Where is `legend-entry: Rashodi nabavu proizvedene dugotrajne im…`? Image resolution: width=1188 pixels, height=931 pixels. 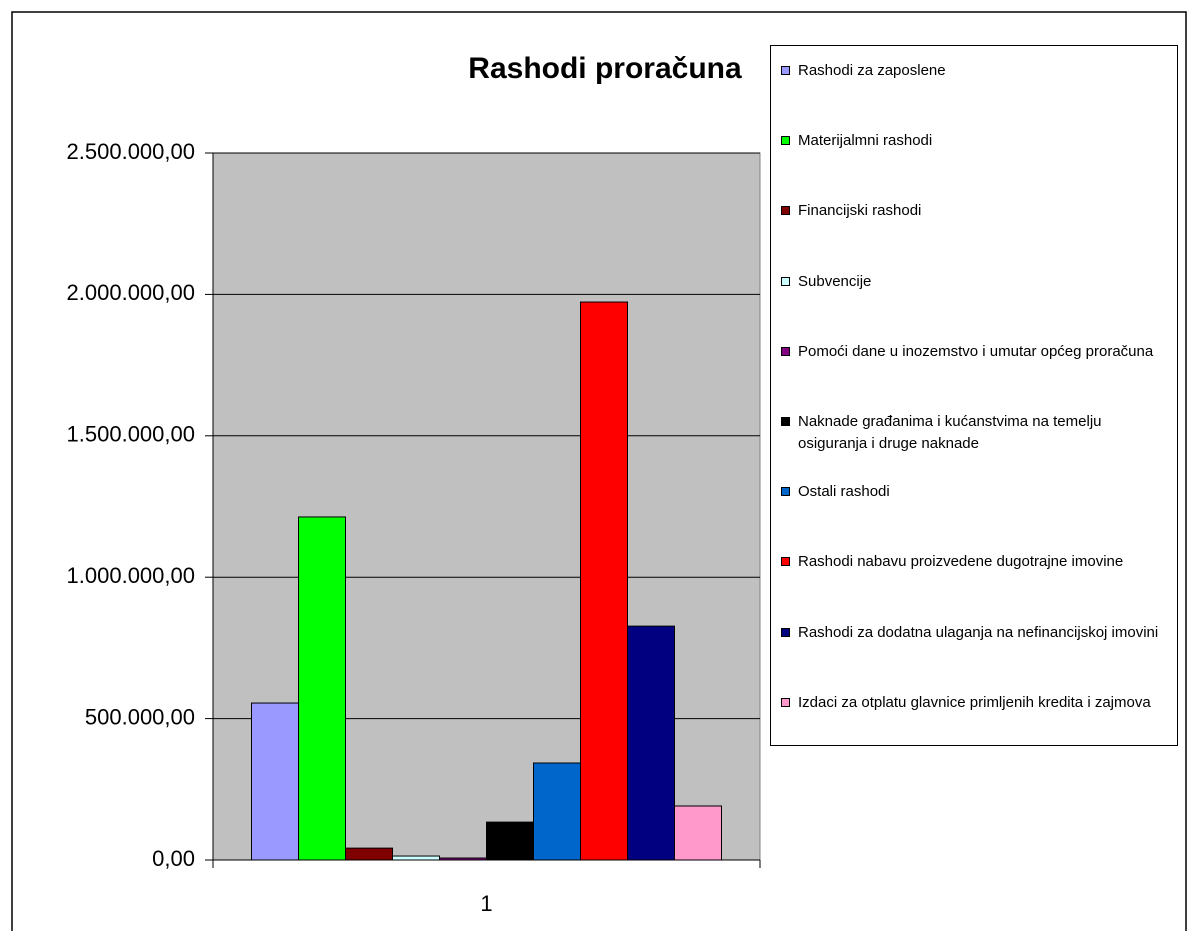
legend-entry: Rashodi nabavu proizvedene dugotrajne im… is located at coordinates (973, 562).